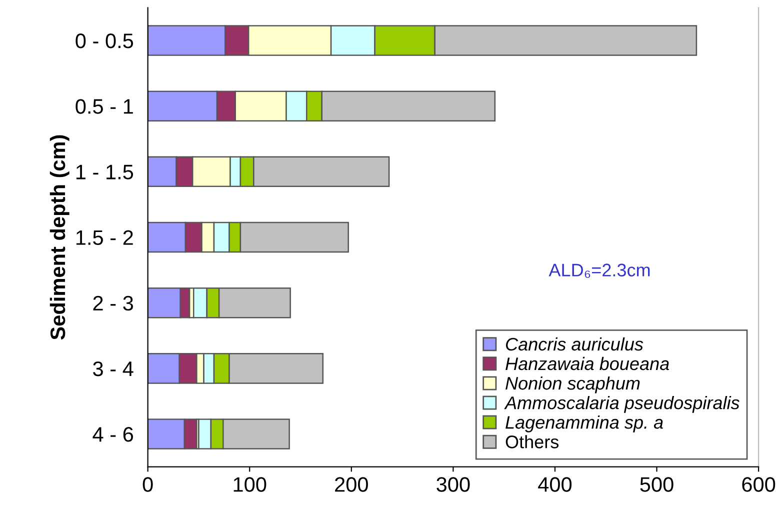 The height and width of the screenshot is (513, 778). I want to click on y-tick-label: 2 - 3, so click(113, 303).